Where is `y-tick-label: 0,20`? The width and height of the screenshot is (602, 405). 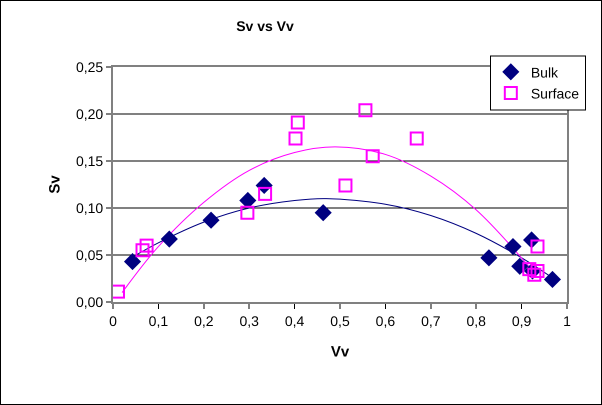 y-tick-label: 0,20 is located at coordinates (90, 114).